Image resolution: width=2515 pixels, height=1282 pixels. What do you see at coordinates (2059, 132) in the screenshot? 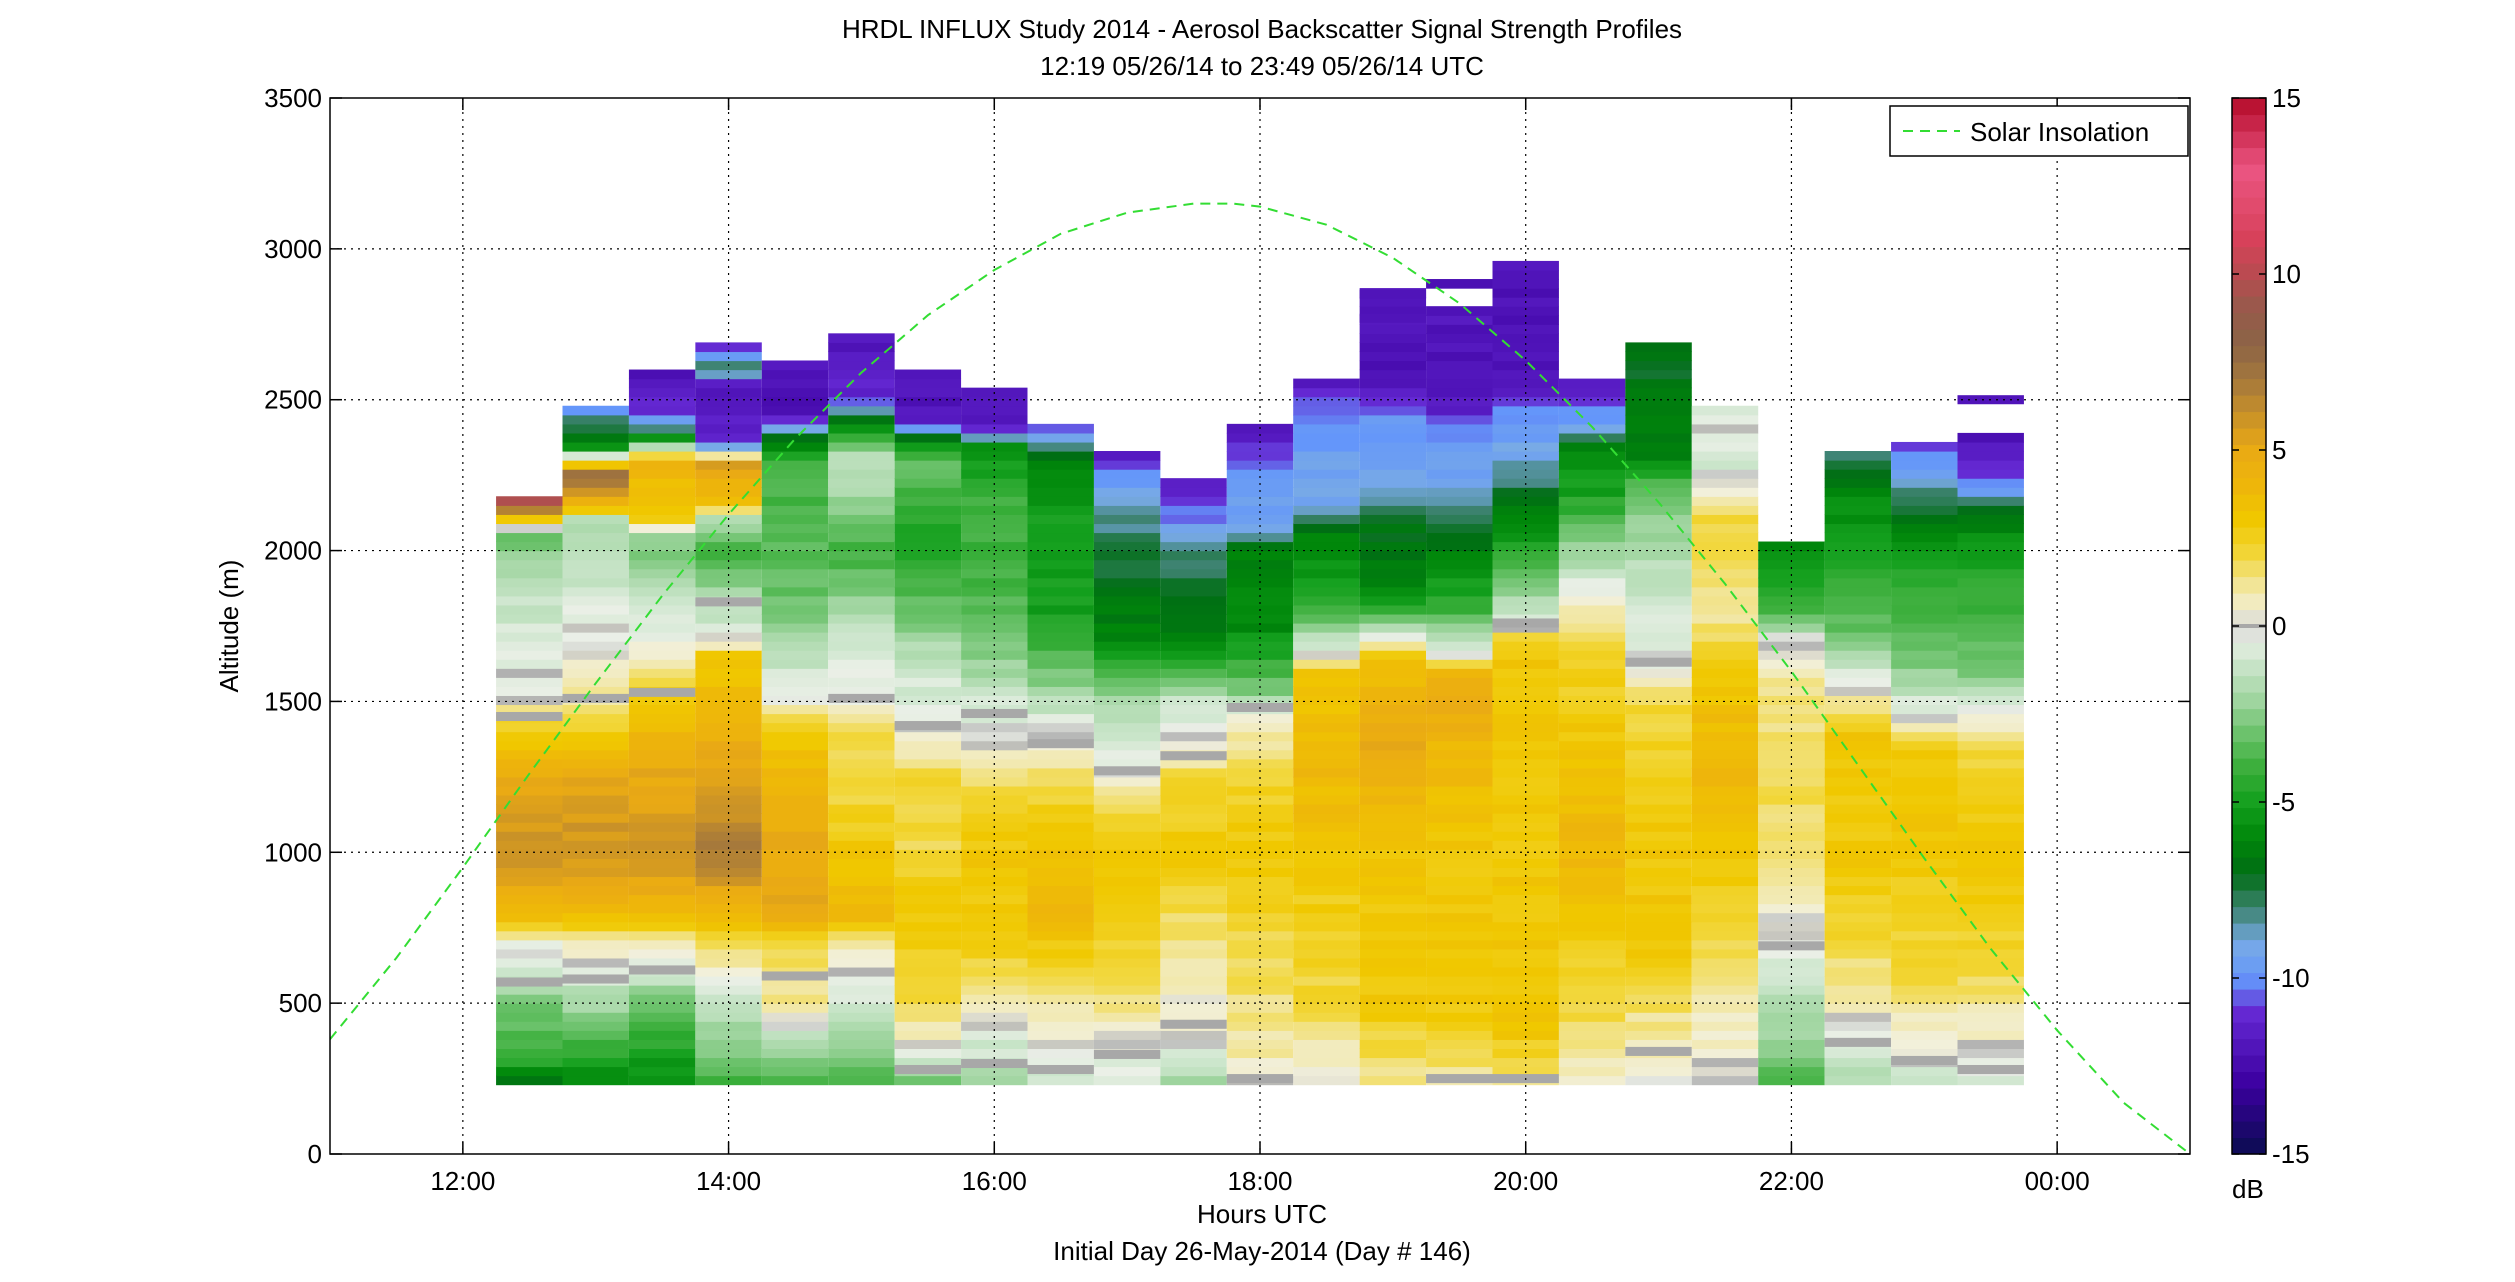
I see `legend-label-solar-insolation: Solar Insolation` at bounding box center [2059, 132].